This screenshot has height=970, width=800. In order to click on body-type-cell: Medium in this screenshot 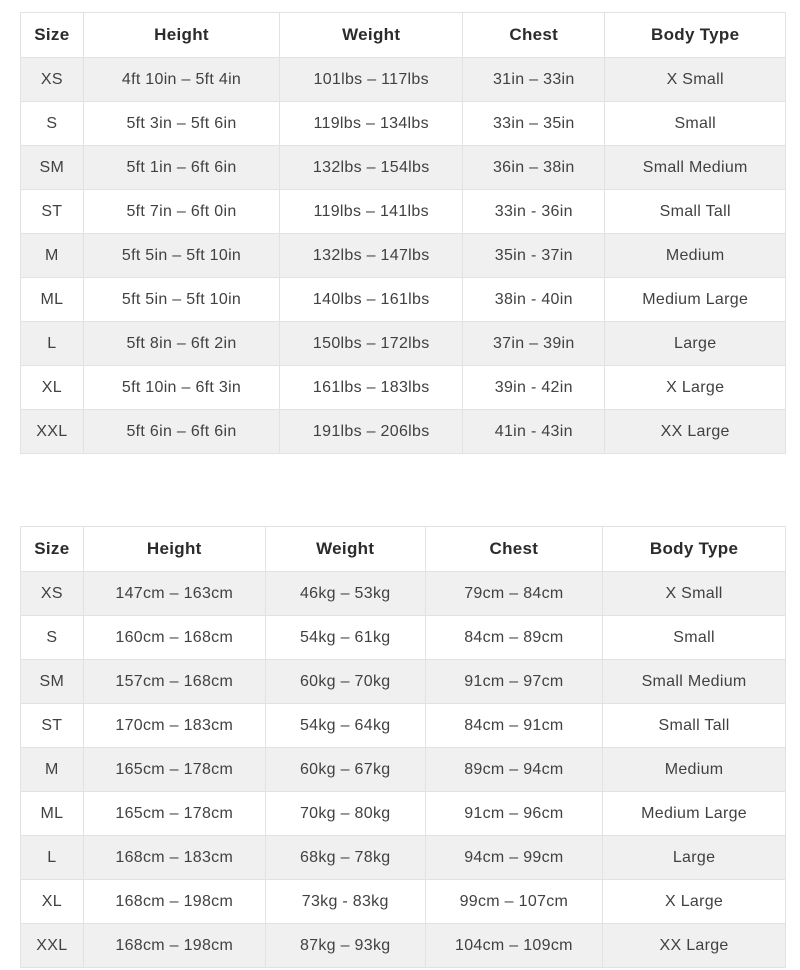, I will do `click(695, 255)`.